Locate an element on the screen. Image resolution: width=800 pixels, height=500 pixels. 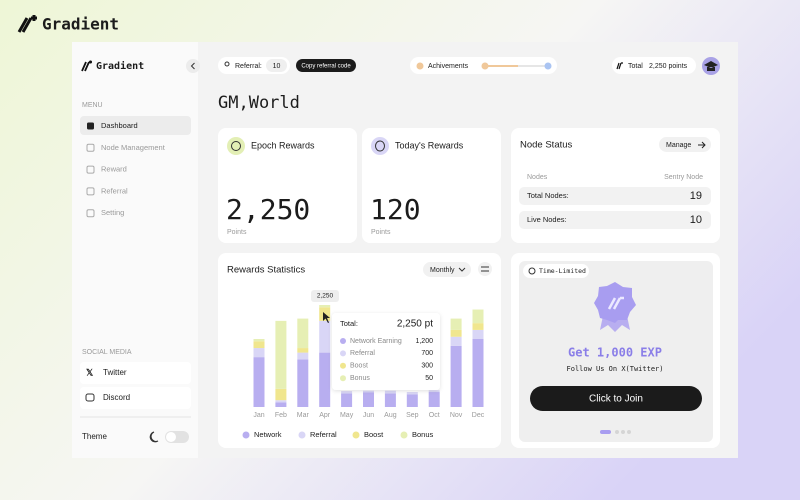
social-link: Twitter is located at coordinates (115, 372).